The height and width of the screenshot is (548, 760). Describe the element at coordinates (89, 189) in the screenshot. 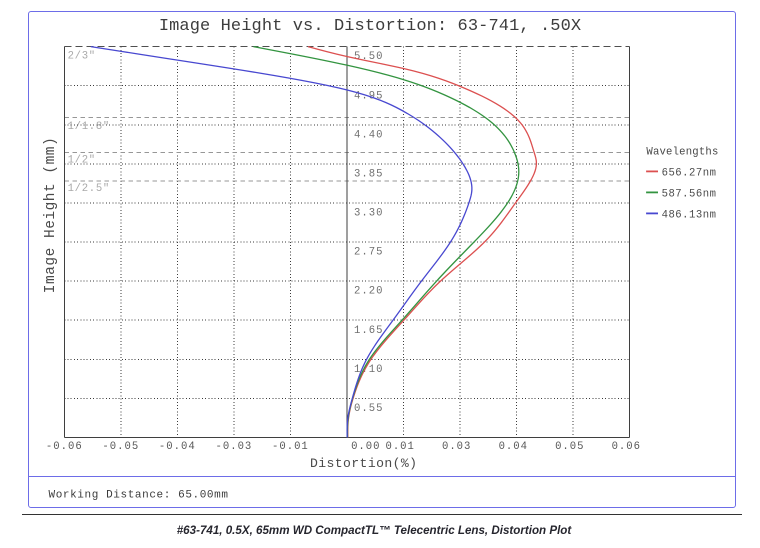

I see `svg-text: 1/2.5"` at that location.